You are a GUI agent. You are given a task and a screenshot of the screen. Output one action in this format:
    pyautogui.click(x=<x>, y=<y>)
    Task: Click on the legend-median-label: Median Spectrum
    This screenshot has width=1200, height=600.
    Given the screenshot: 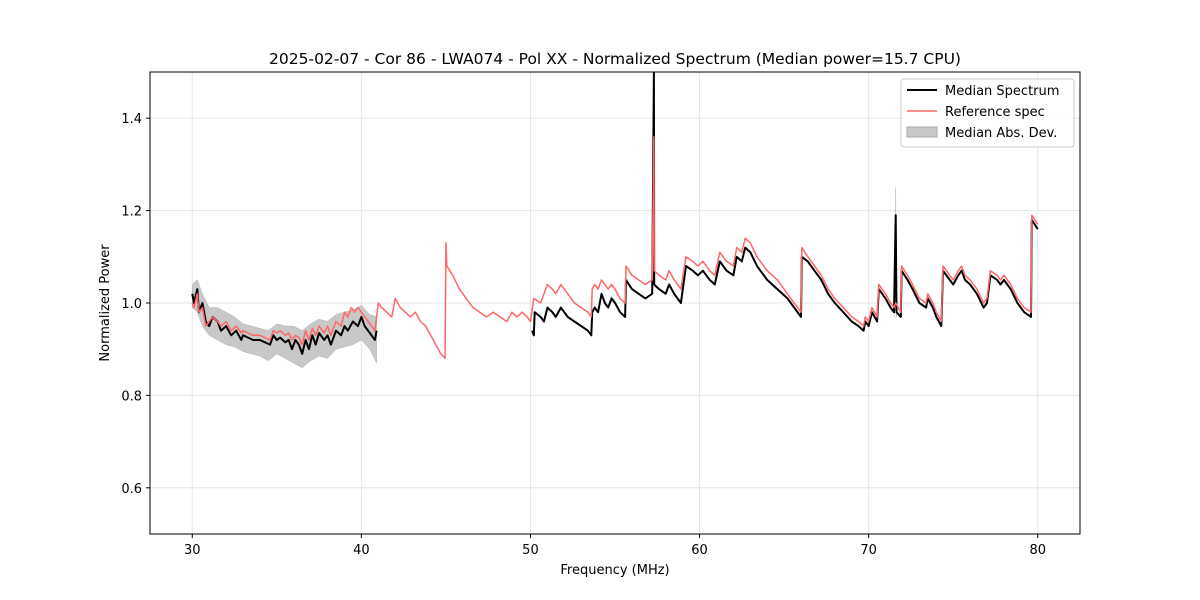 What is the action you would take?
    pyautogui.click(x=1002, y=91)
    